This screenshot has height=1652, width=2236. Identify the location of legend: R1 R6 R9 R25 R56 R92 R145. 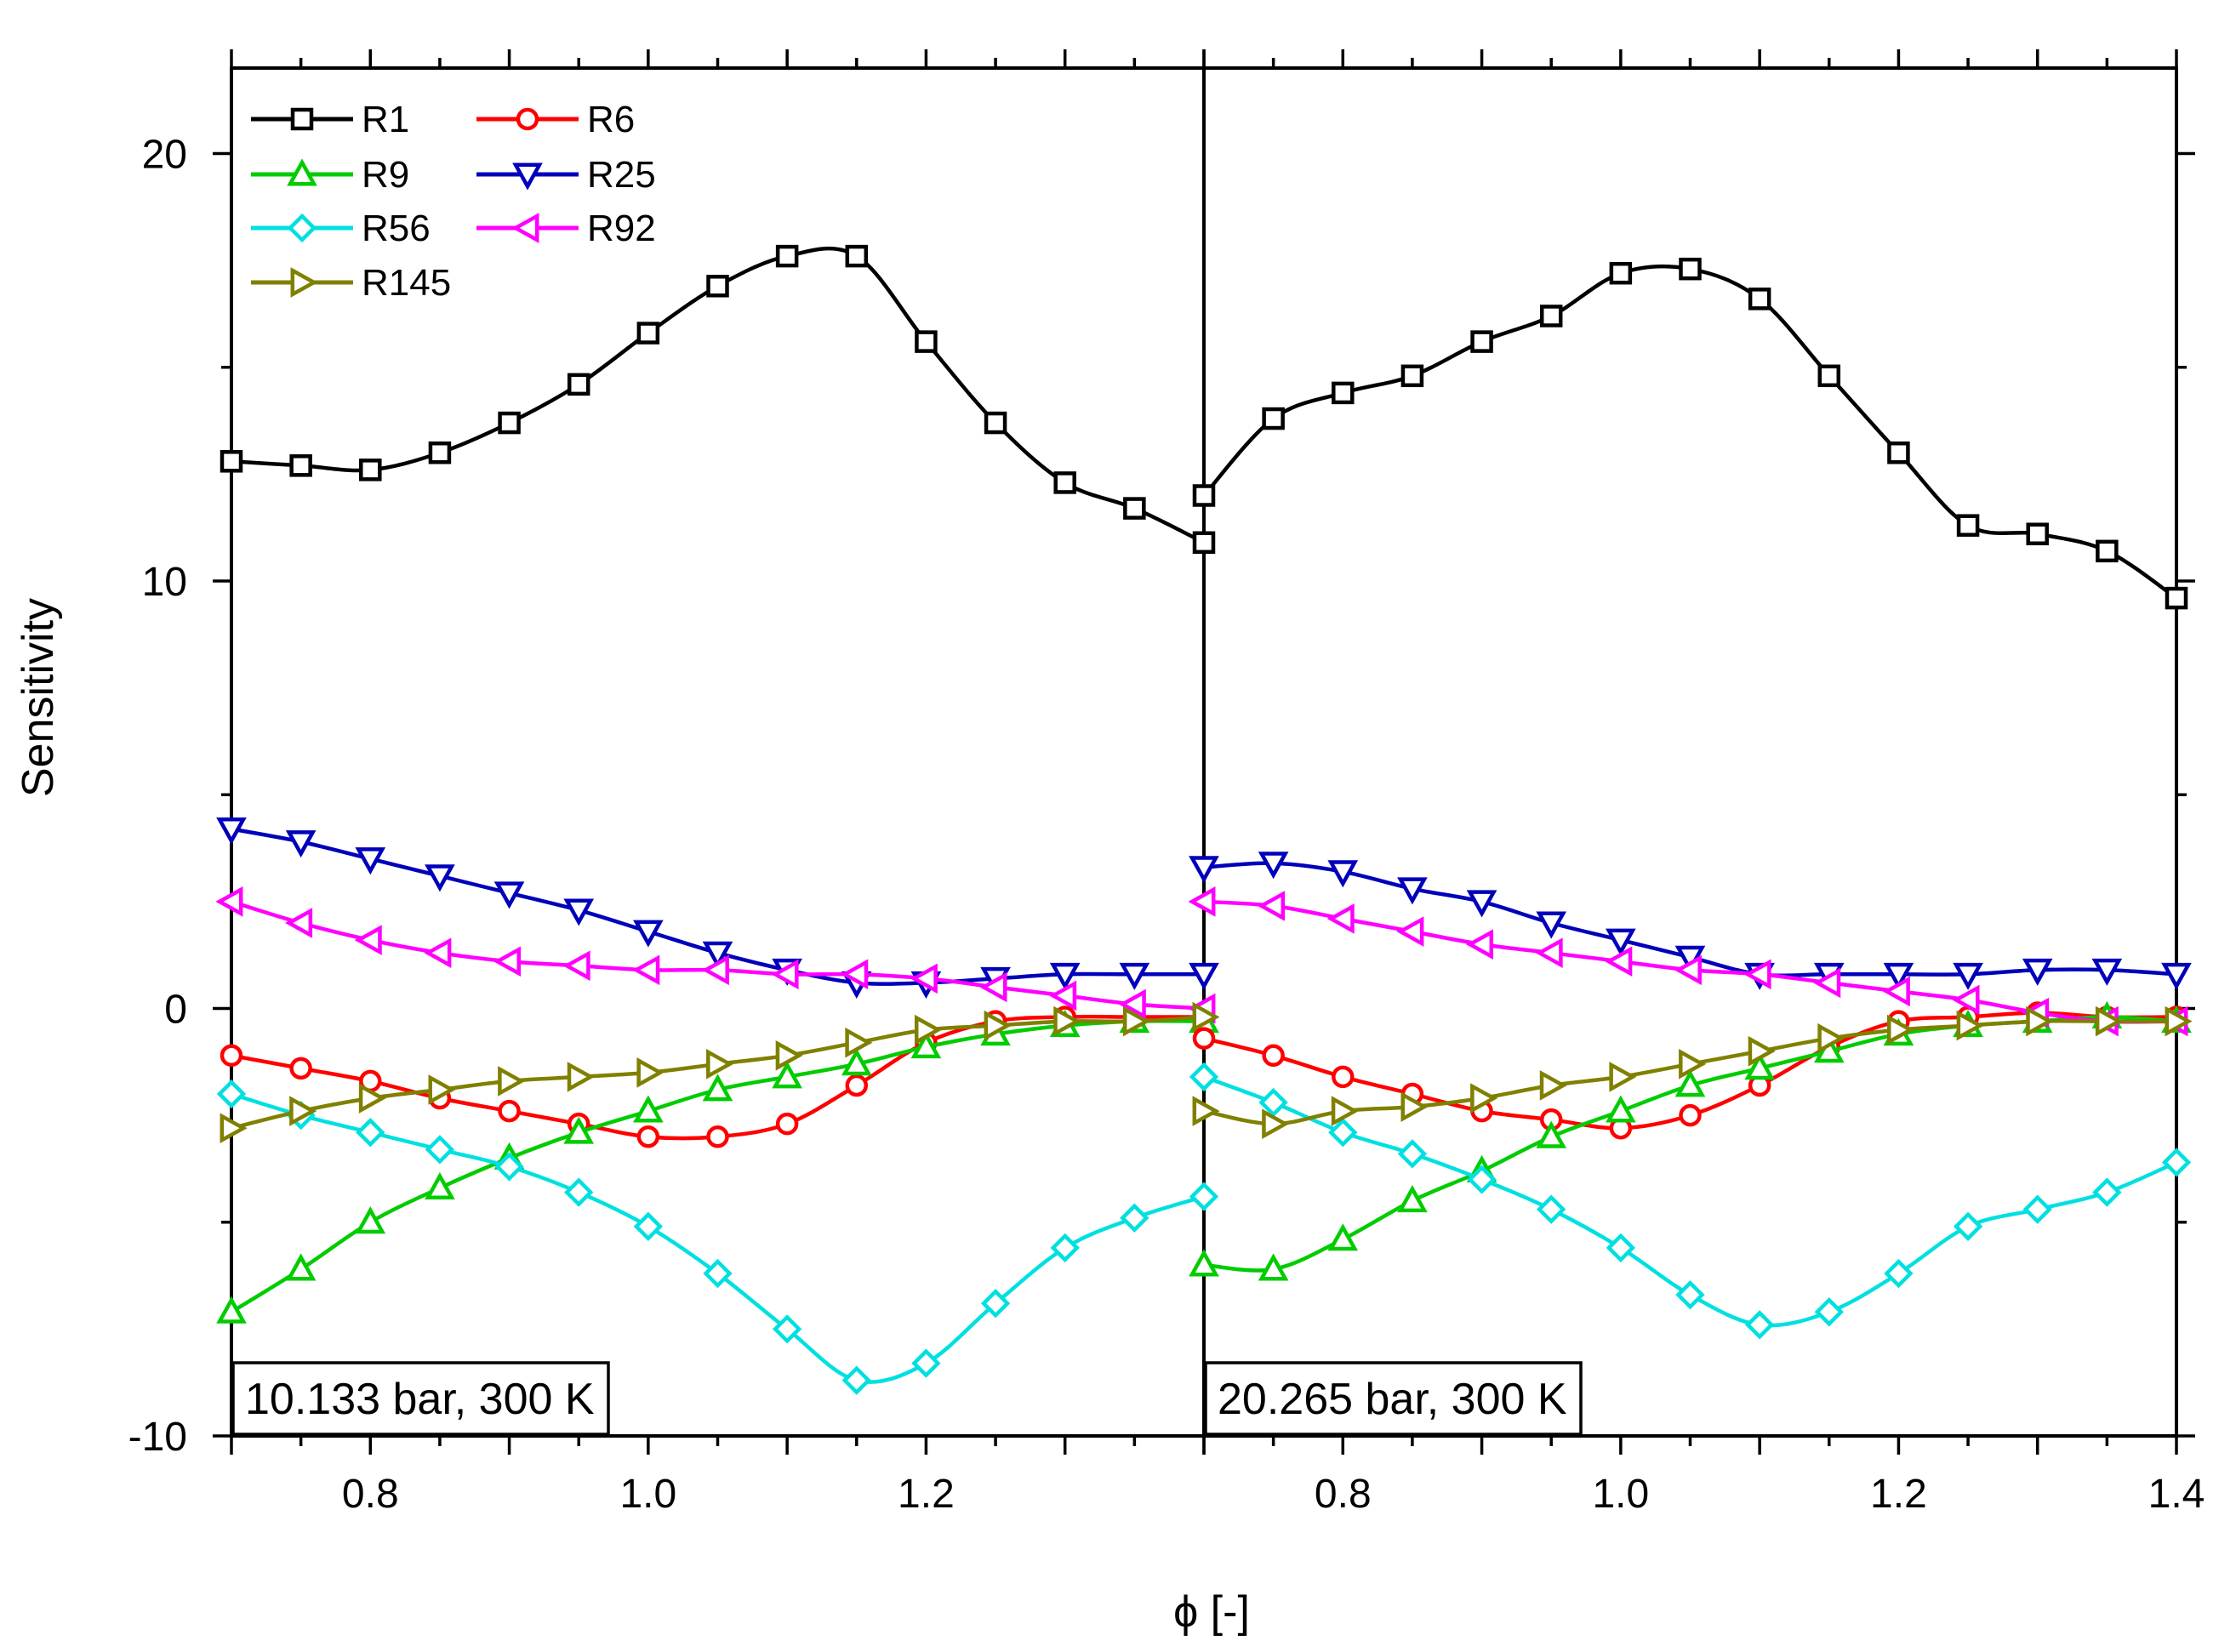
(453, 201).